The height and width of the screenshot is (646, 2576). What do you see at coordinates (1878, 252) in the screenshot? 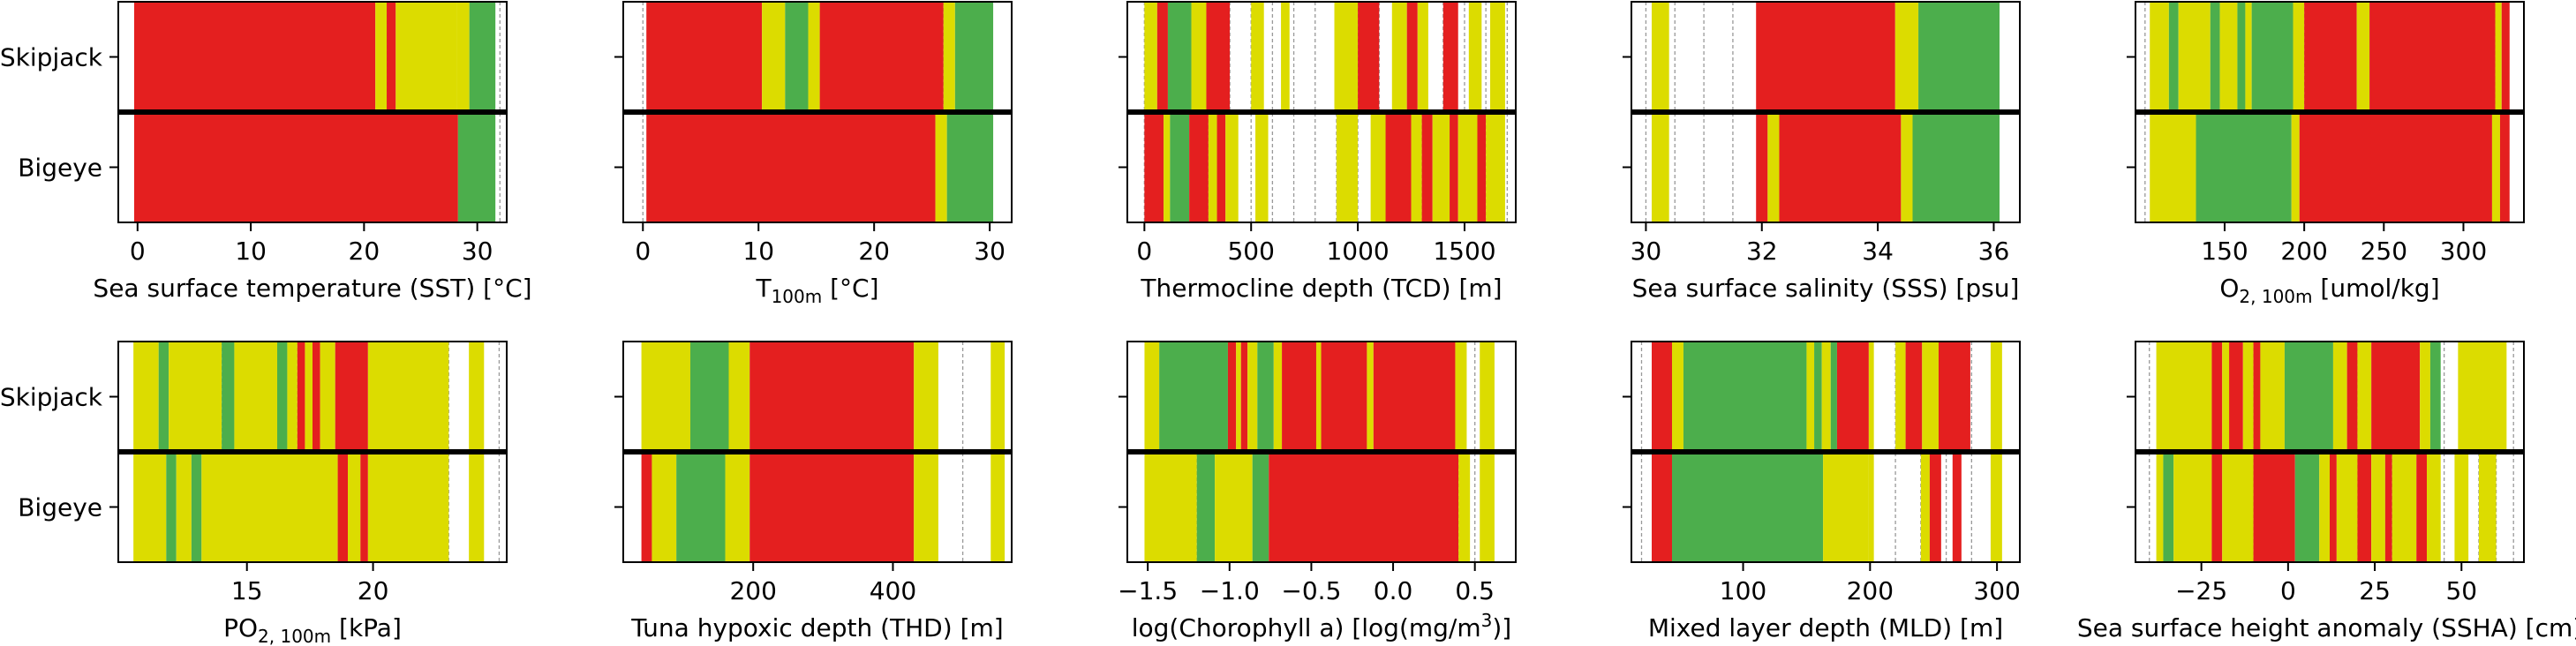
I see `x-tick-label: 34` at bounding box center [1878, 252].